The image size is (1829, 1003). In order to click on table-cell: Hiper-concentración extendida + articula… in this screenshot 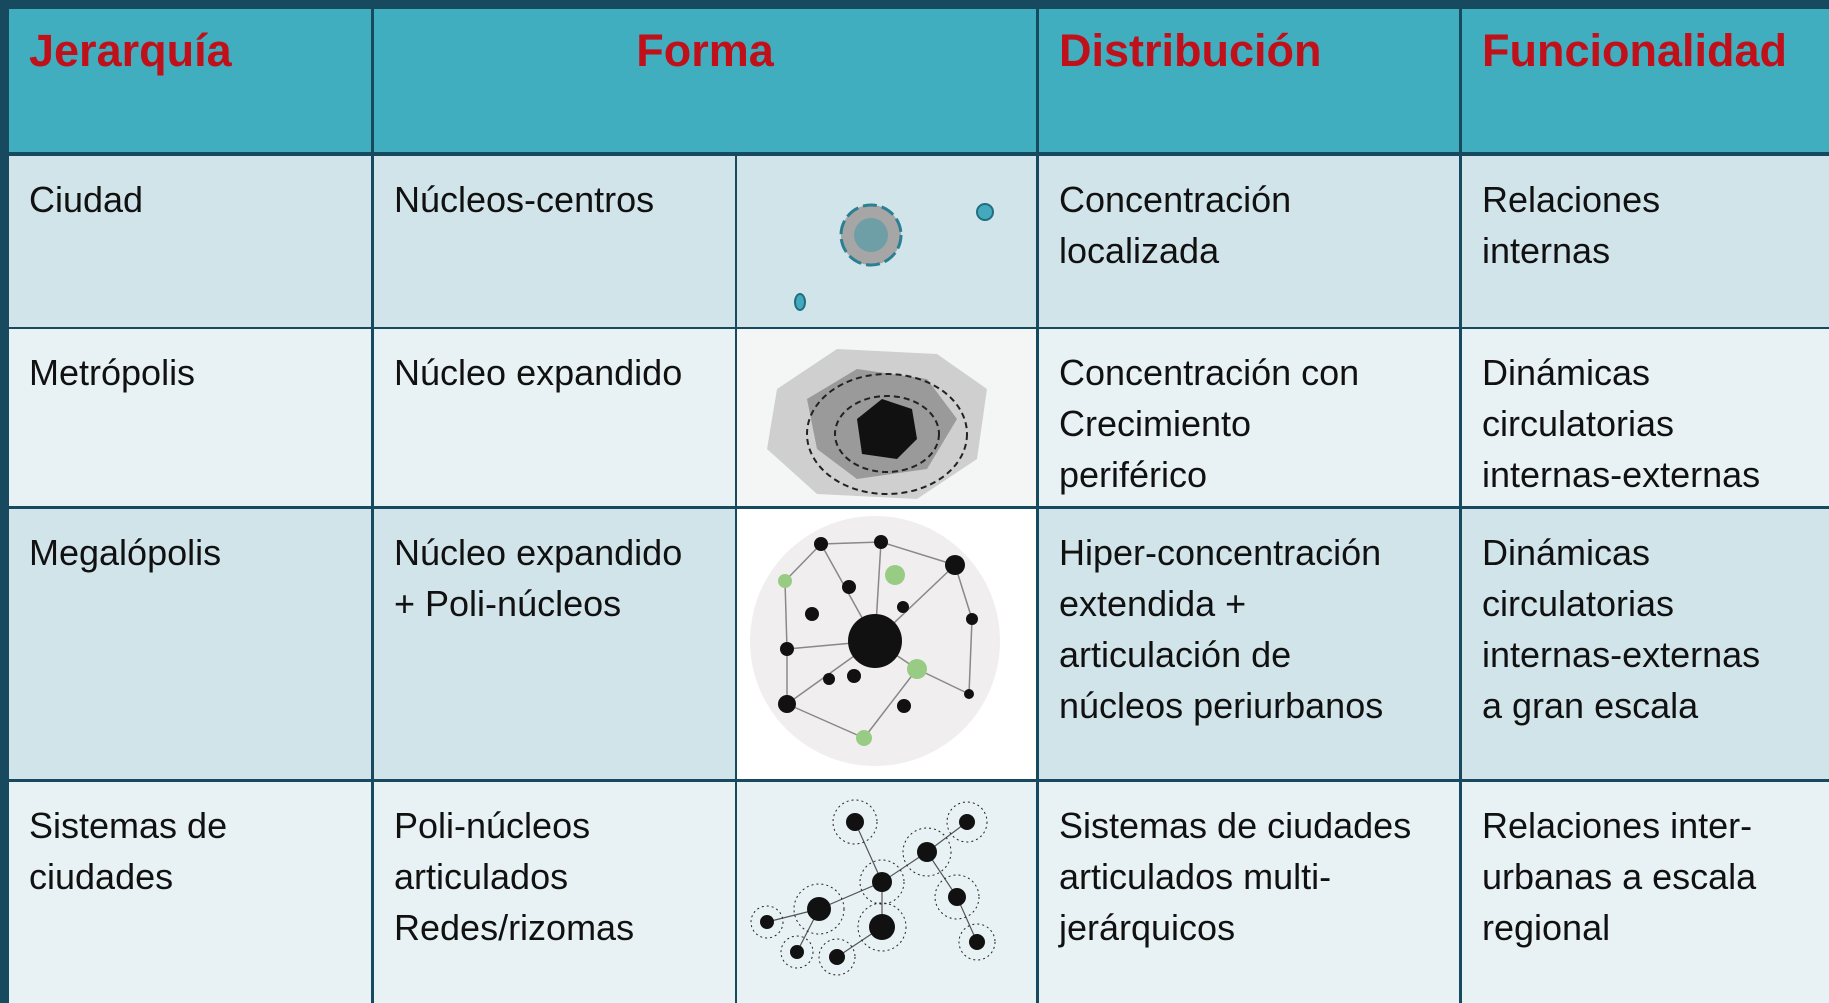, I will do `click(1249, 644)`.